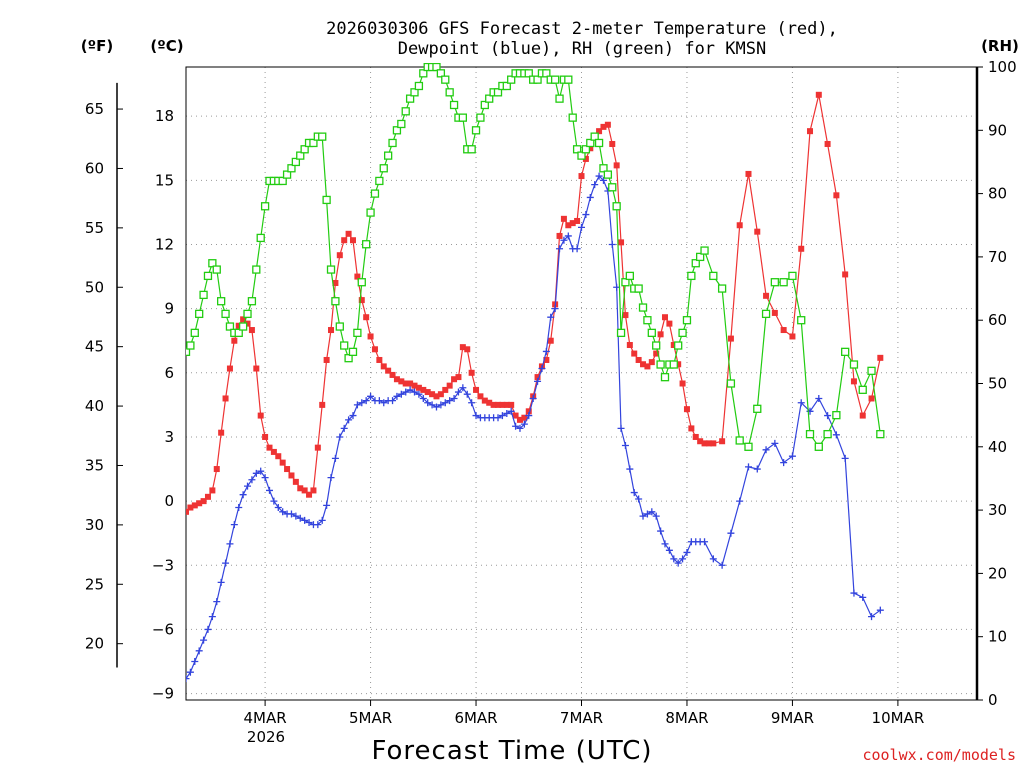 This screenshot has height=768, width=1024. Describe the element at coordinates (94, 347) in the screenshot. I see `fahrenheit-tick-label: 45` at that location.